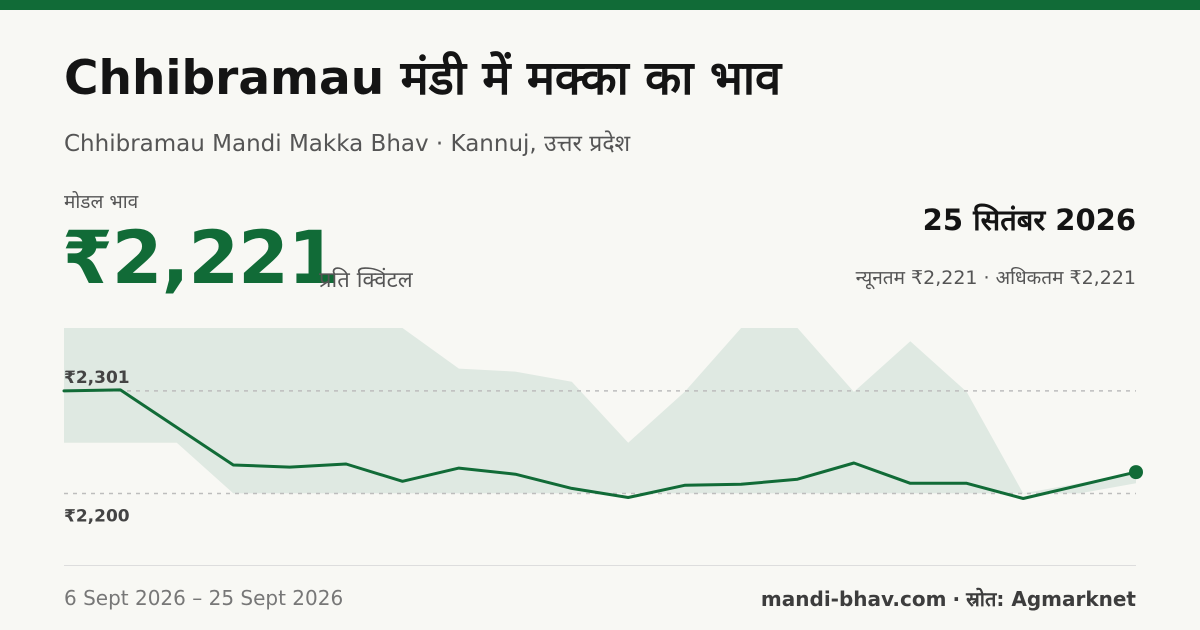 The width and height of the screenshot is (1200, 630). What do you see at coordinates (97, 516) in the screenshot?
I see `reference-line-label: ₹2,200` at bounding box center [97, 516].